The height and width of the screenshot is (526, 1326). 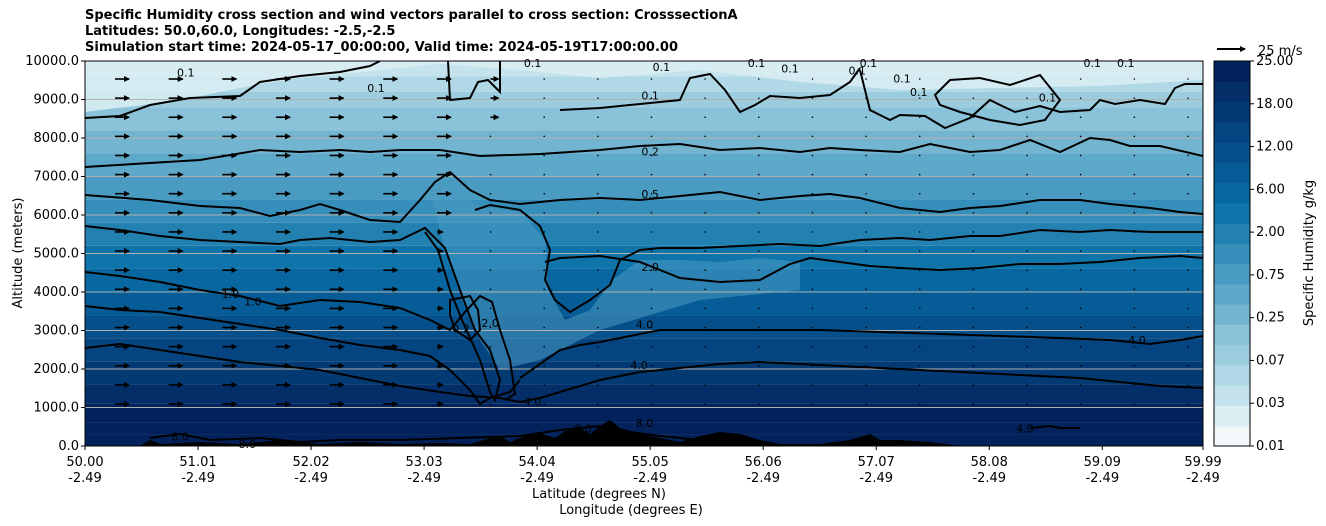 I want to click on contour-label: 4.0, so click(x=1137, y=340).